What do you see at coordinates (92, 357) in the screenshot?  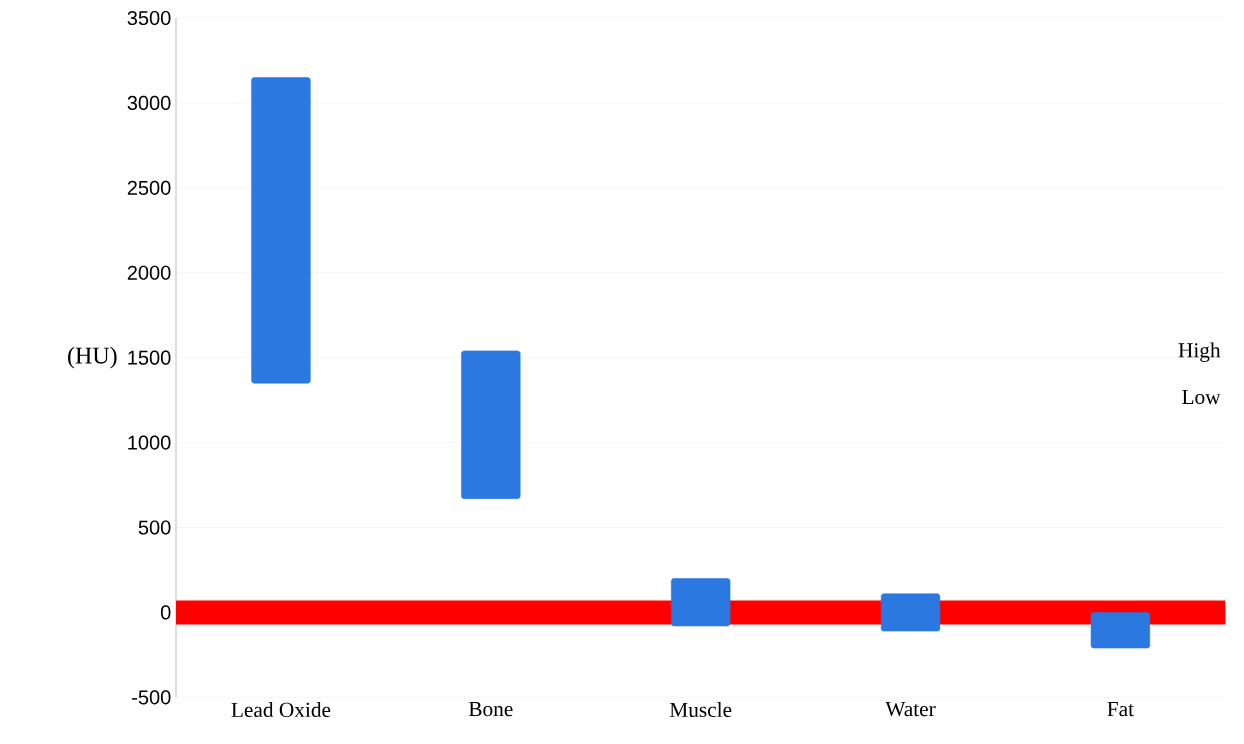 I see `y-axis-title: (HU)` at bounding box center [92, 357].